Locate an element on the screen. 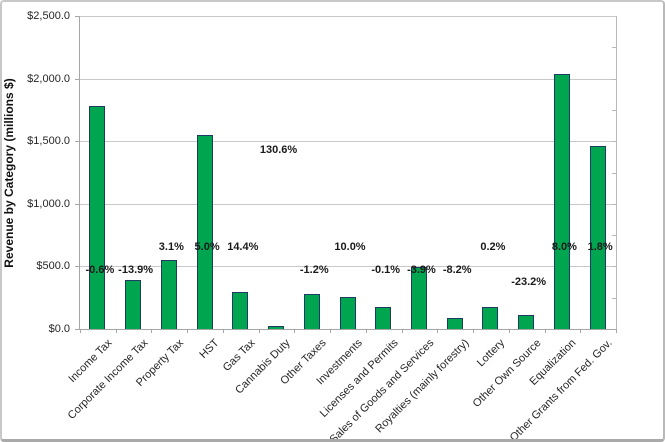 Image resolution: width=665 pixels, height=442 pixels. pct-label: -3.9% is located at coordinates (421, 270).